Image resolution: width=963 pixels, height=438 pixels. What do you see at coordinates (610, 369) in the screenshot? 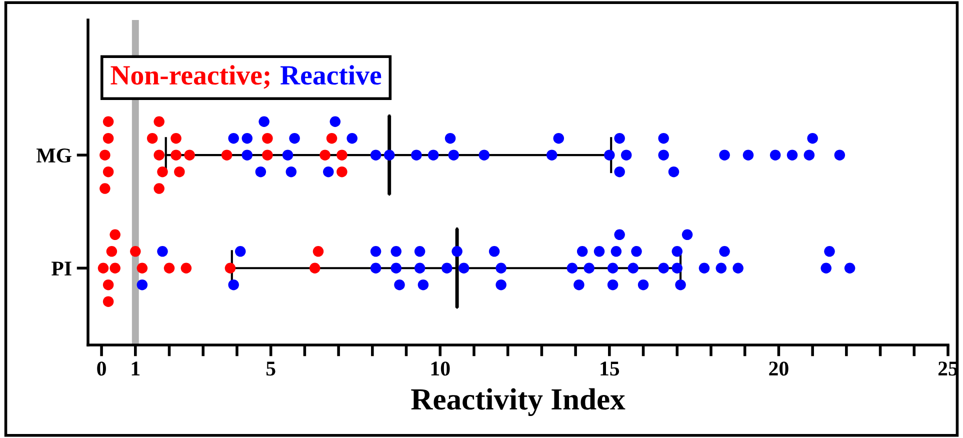
I see `x-tick-label: 15` at bounding box center [610, 369].